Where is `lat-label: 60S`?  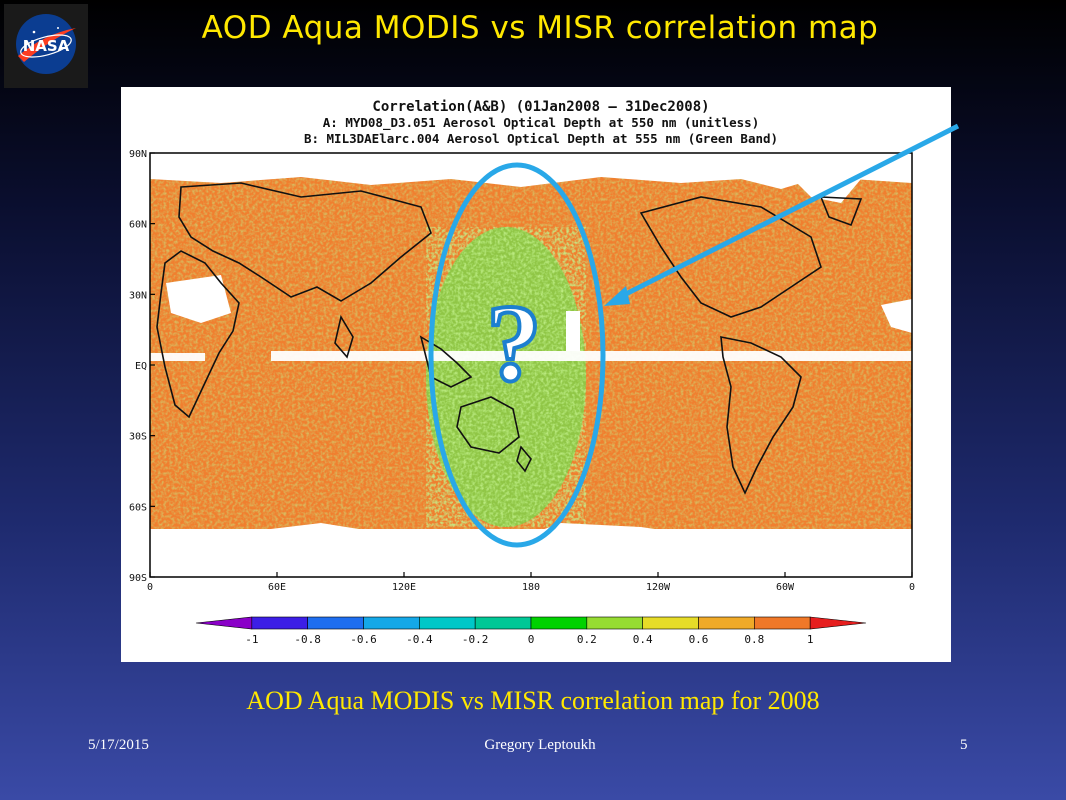 lat-label: 60S is located at coordinates (138, 507).